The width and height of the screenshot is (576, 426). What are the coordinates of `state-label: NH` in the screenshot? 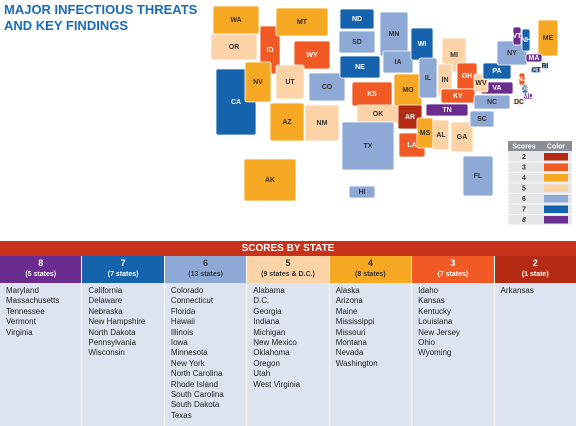 It's located at (526, 40).